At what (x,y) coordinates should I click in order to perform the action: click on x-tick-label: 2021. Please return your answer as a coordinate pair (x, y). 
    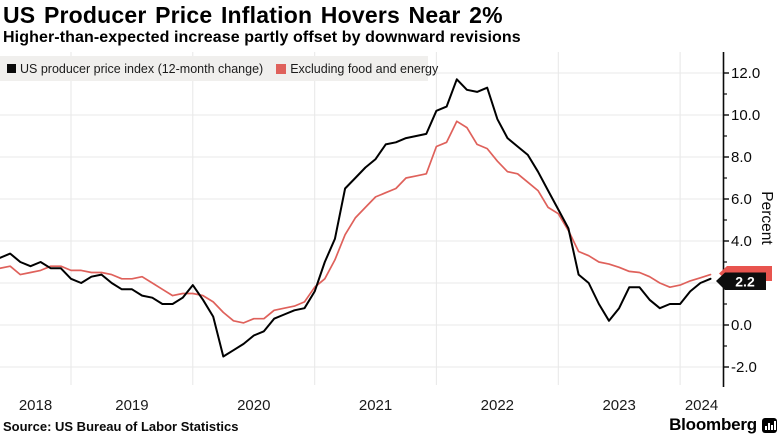
    Looking at the image, I should click on (375, 405).